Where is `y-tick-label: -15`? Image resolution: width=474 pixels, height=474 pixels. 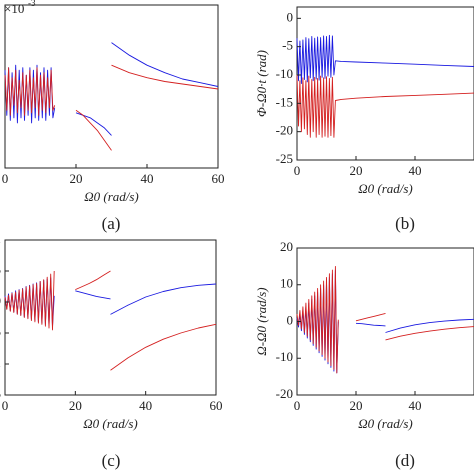
y-tick-label: -15 is located at coordinates (284, 101).